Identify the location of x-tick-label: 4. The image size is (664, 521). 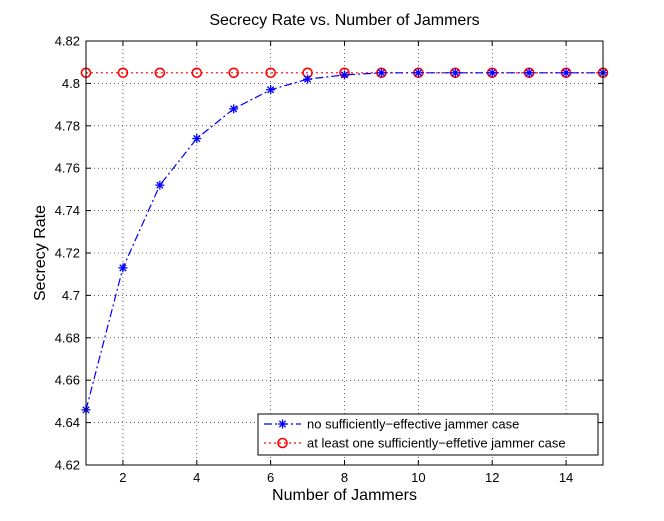
(196, 477).